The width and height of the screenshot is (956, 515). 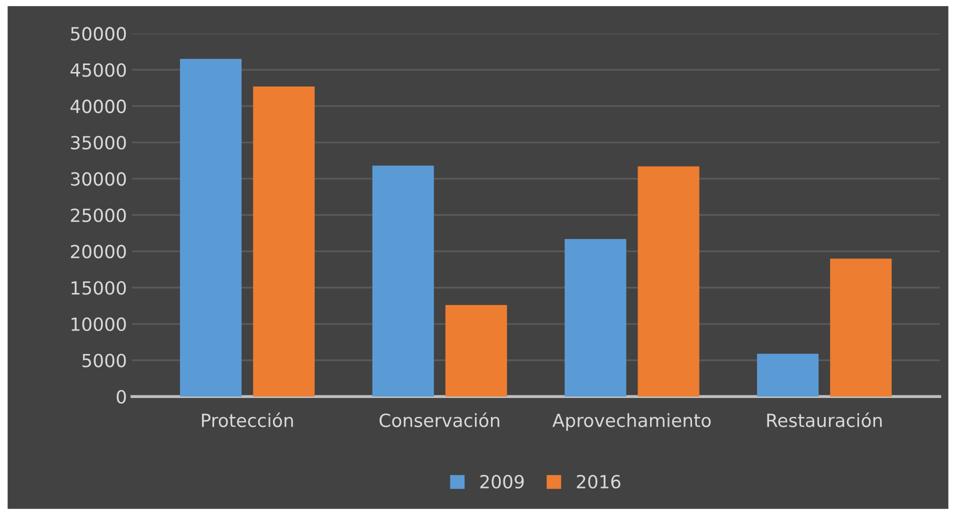 What do you see at coordinates (98, 179) in the screenshot?
I see `y-tick-label: 30000` at bounding box center [98, 179].